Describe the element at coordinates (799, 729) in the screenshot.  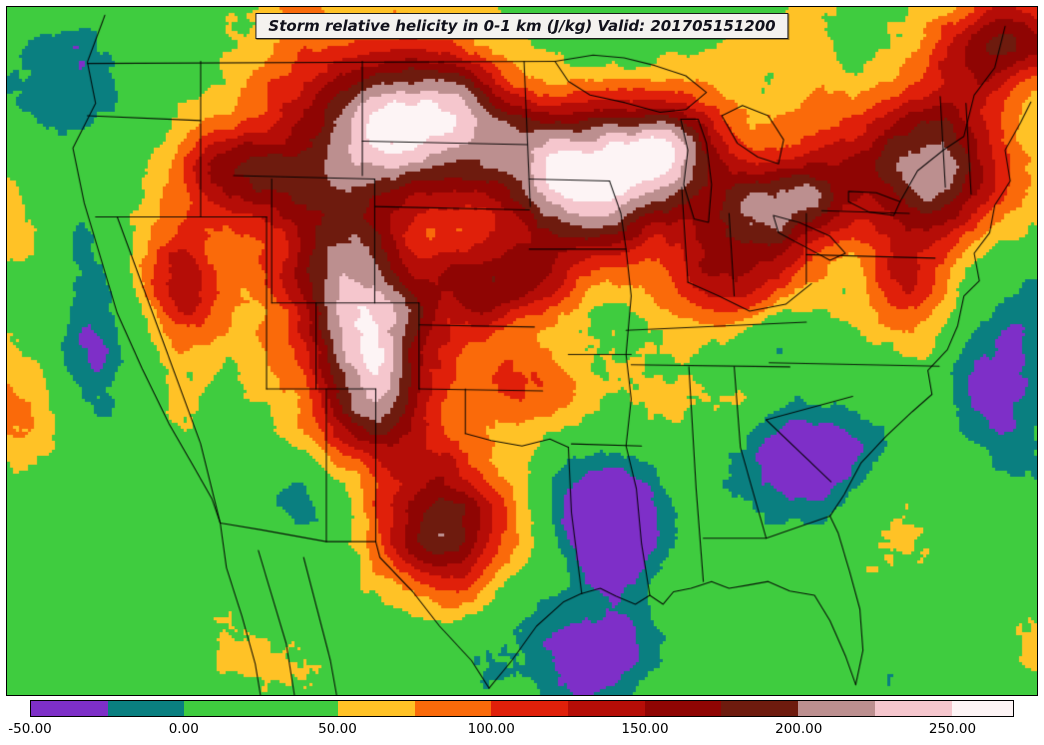
I see `colorbar-tick-label: 200.00` at that location.